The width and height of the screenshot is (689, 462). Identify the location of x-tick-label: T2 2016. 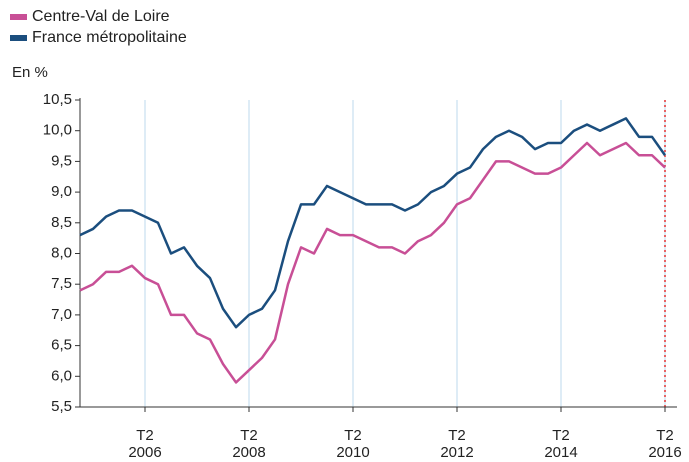
(665, 444).